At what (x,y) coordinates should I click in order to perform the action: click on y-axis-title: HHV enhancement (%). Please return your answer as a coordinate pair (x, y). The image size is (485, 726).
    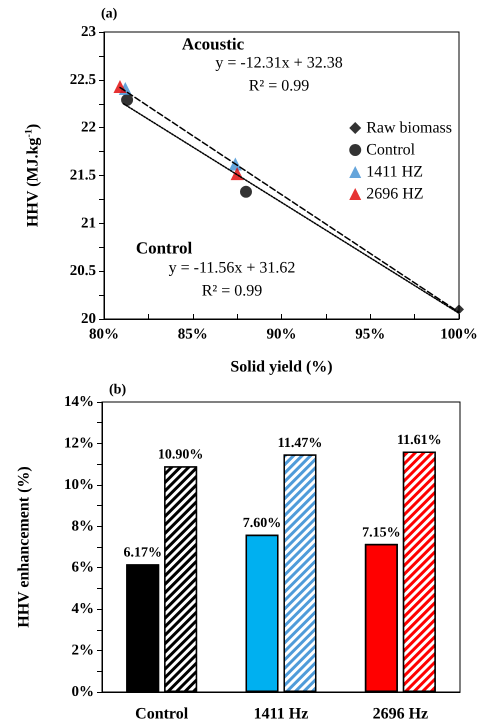
    Looking at the image, I should click on (24, 547).